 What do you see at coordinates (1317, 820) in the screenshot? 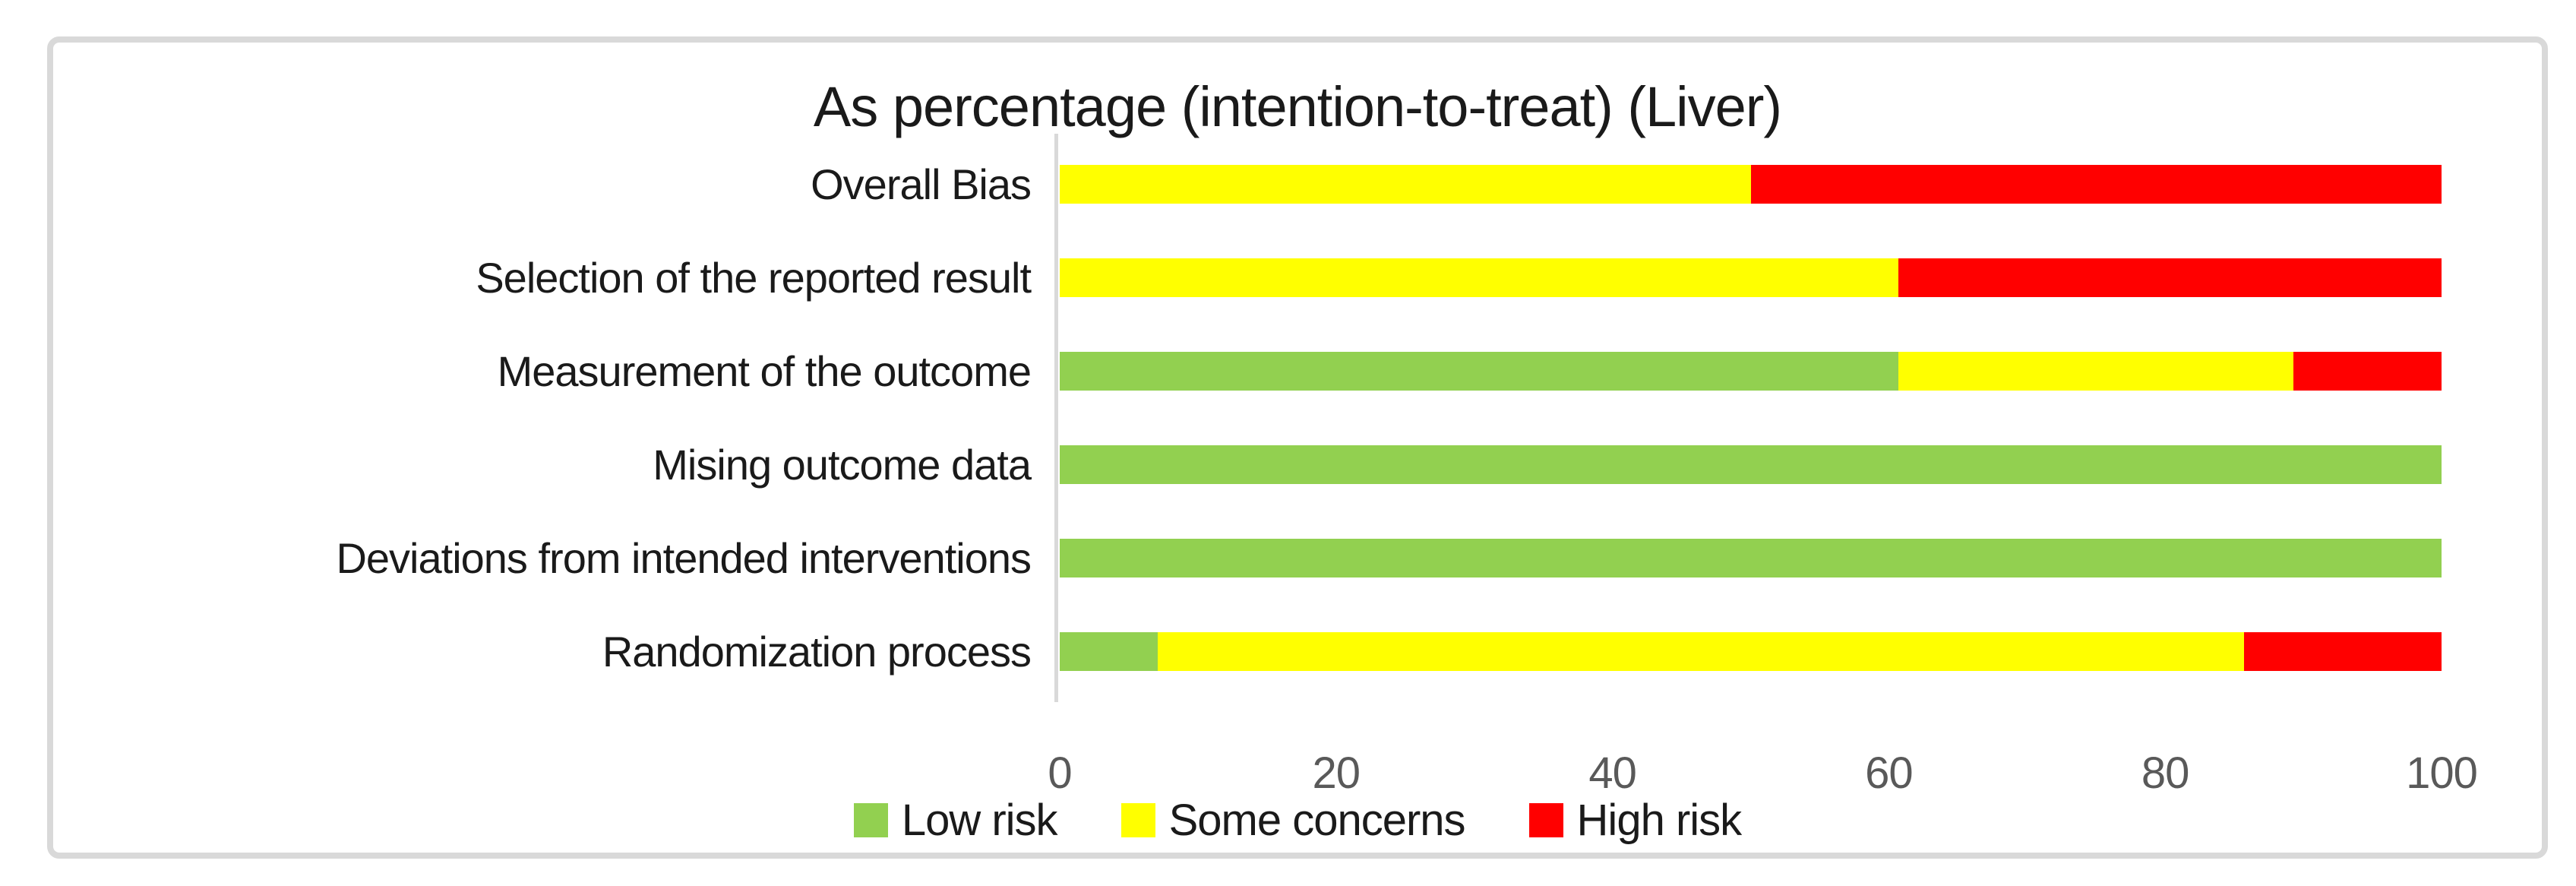
I see `legend-label: Some concerns` at bounding box center [1317, 820].